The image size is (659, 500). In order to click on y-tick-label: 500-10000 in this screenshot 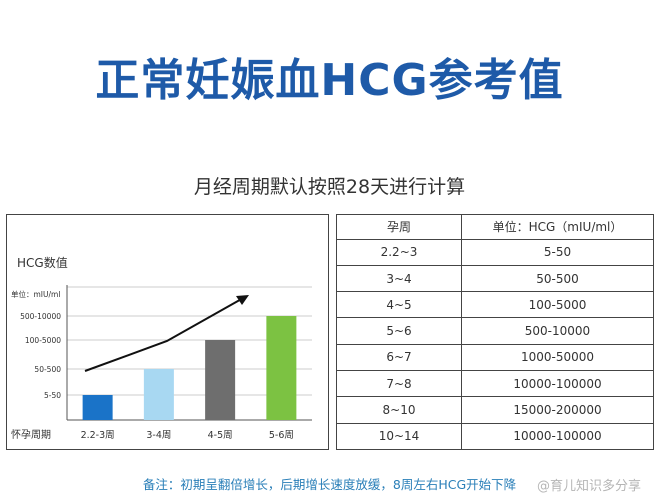, I will do `click(40, 316)`.